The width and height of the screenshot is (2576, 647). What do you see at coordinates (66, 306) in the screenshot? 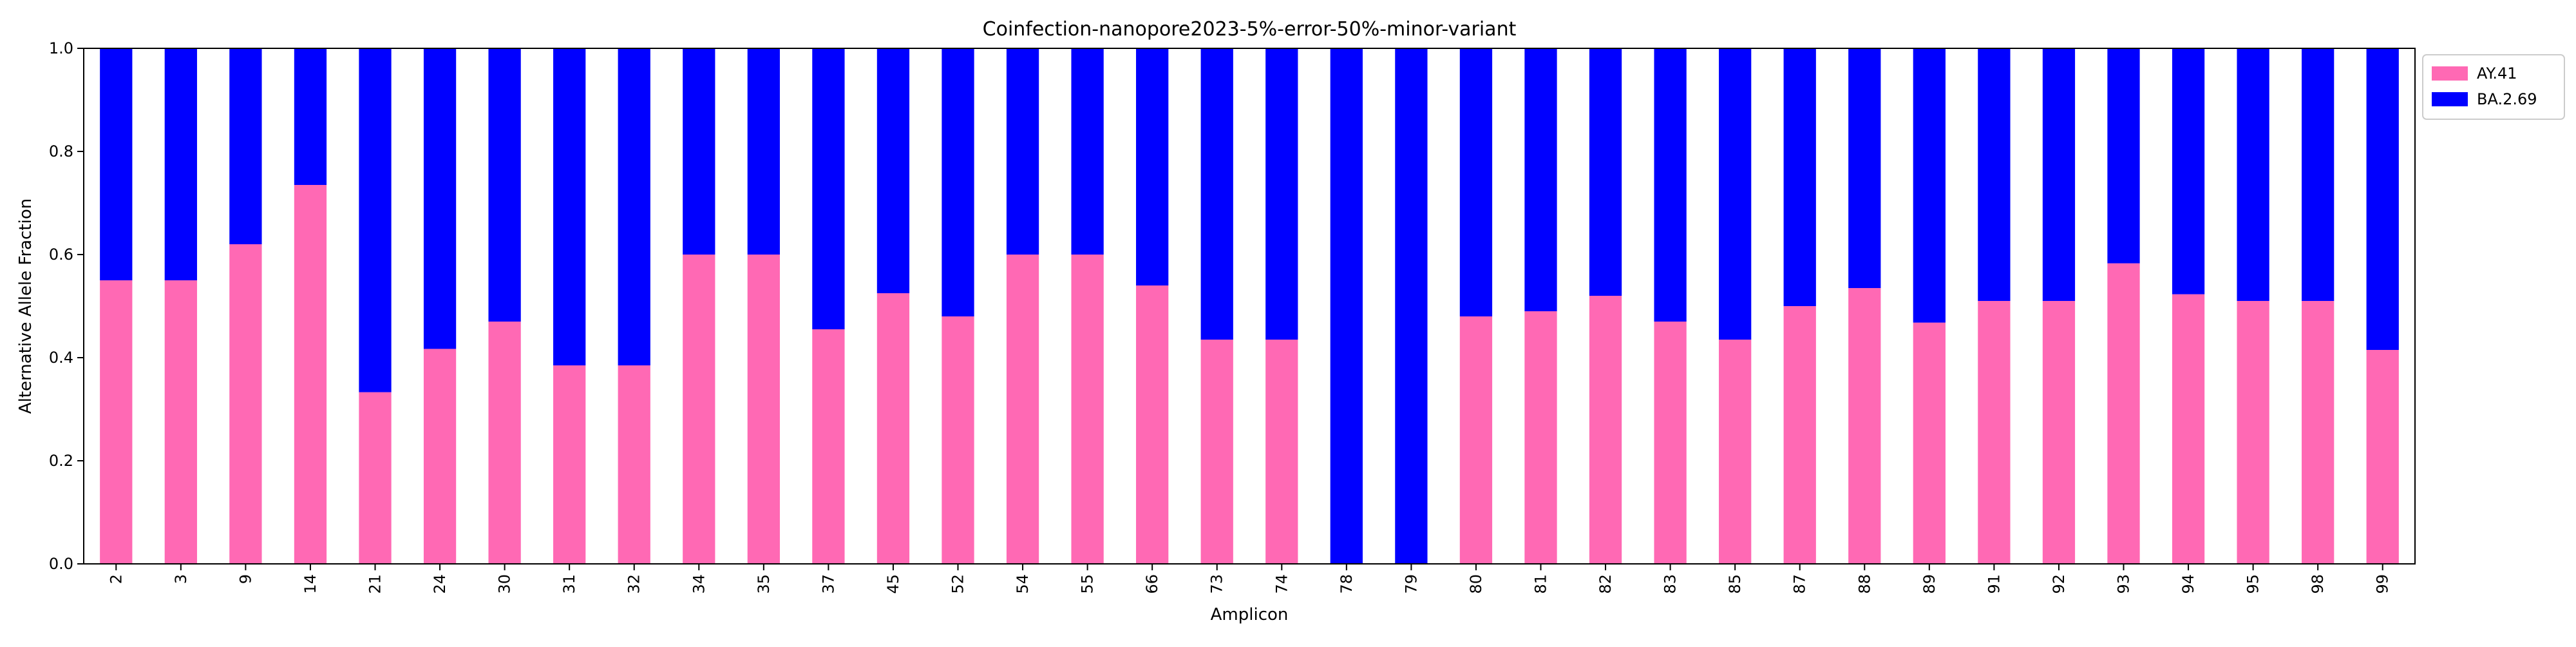
I see `y-axis: 0.0 0.2 0.4 0.6 0.8 1.0` at bounding box center [66, 306].